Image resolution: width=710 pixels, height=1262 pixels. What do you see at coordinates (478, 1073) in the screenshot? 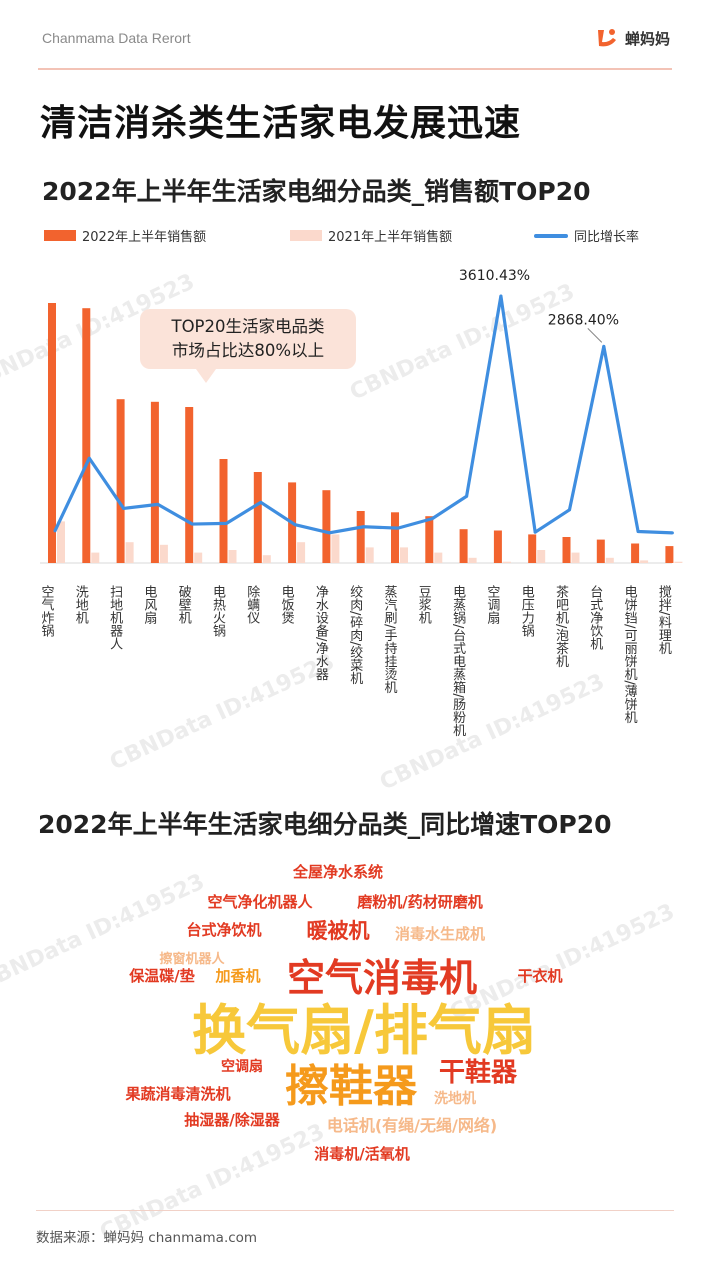
I see `word-cloud-item: 干鞋器` at bounding box center [478, 1073].